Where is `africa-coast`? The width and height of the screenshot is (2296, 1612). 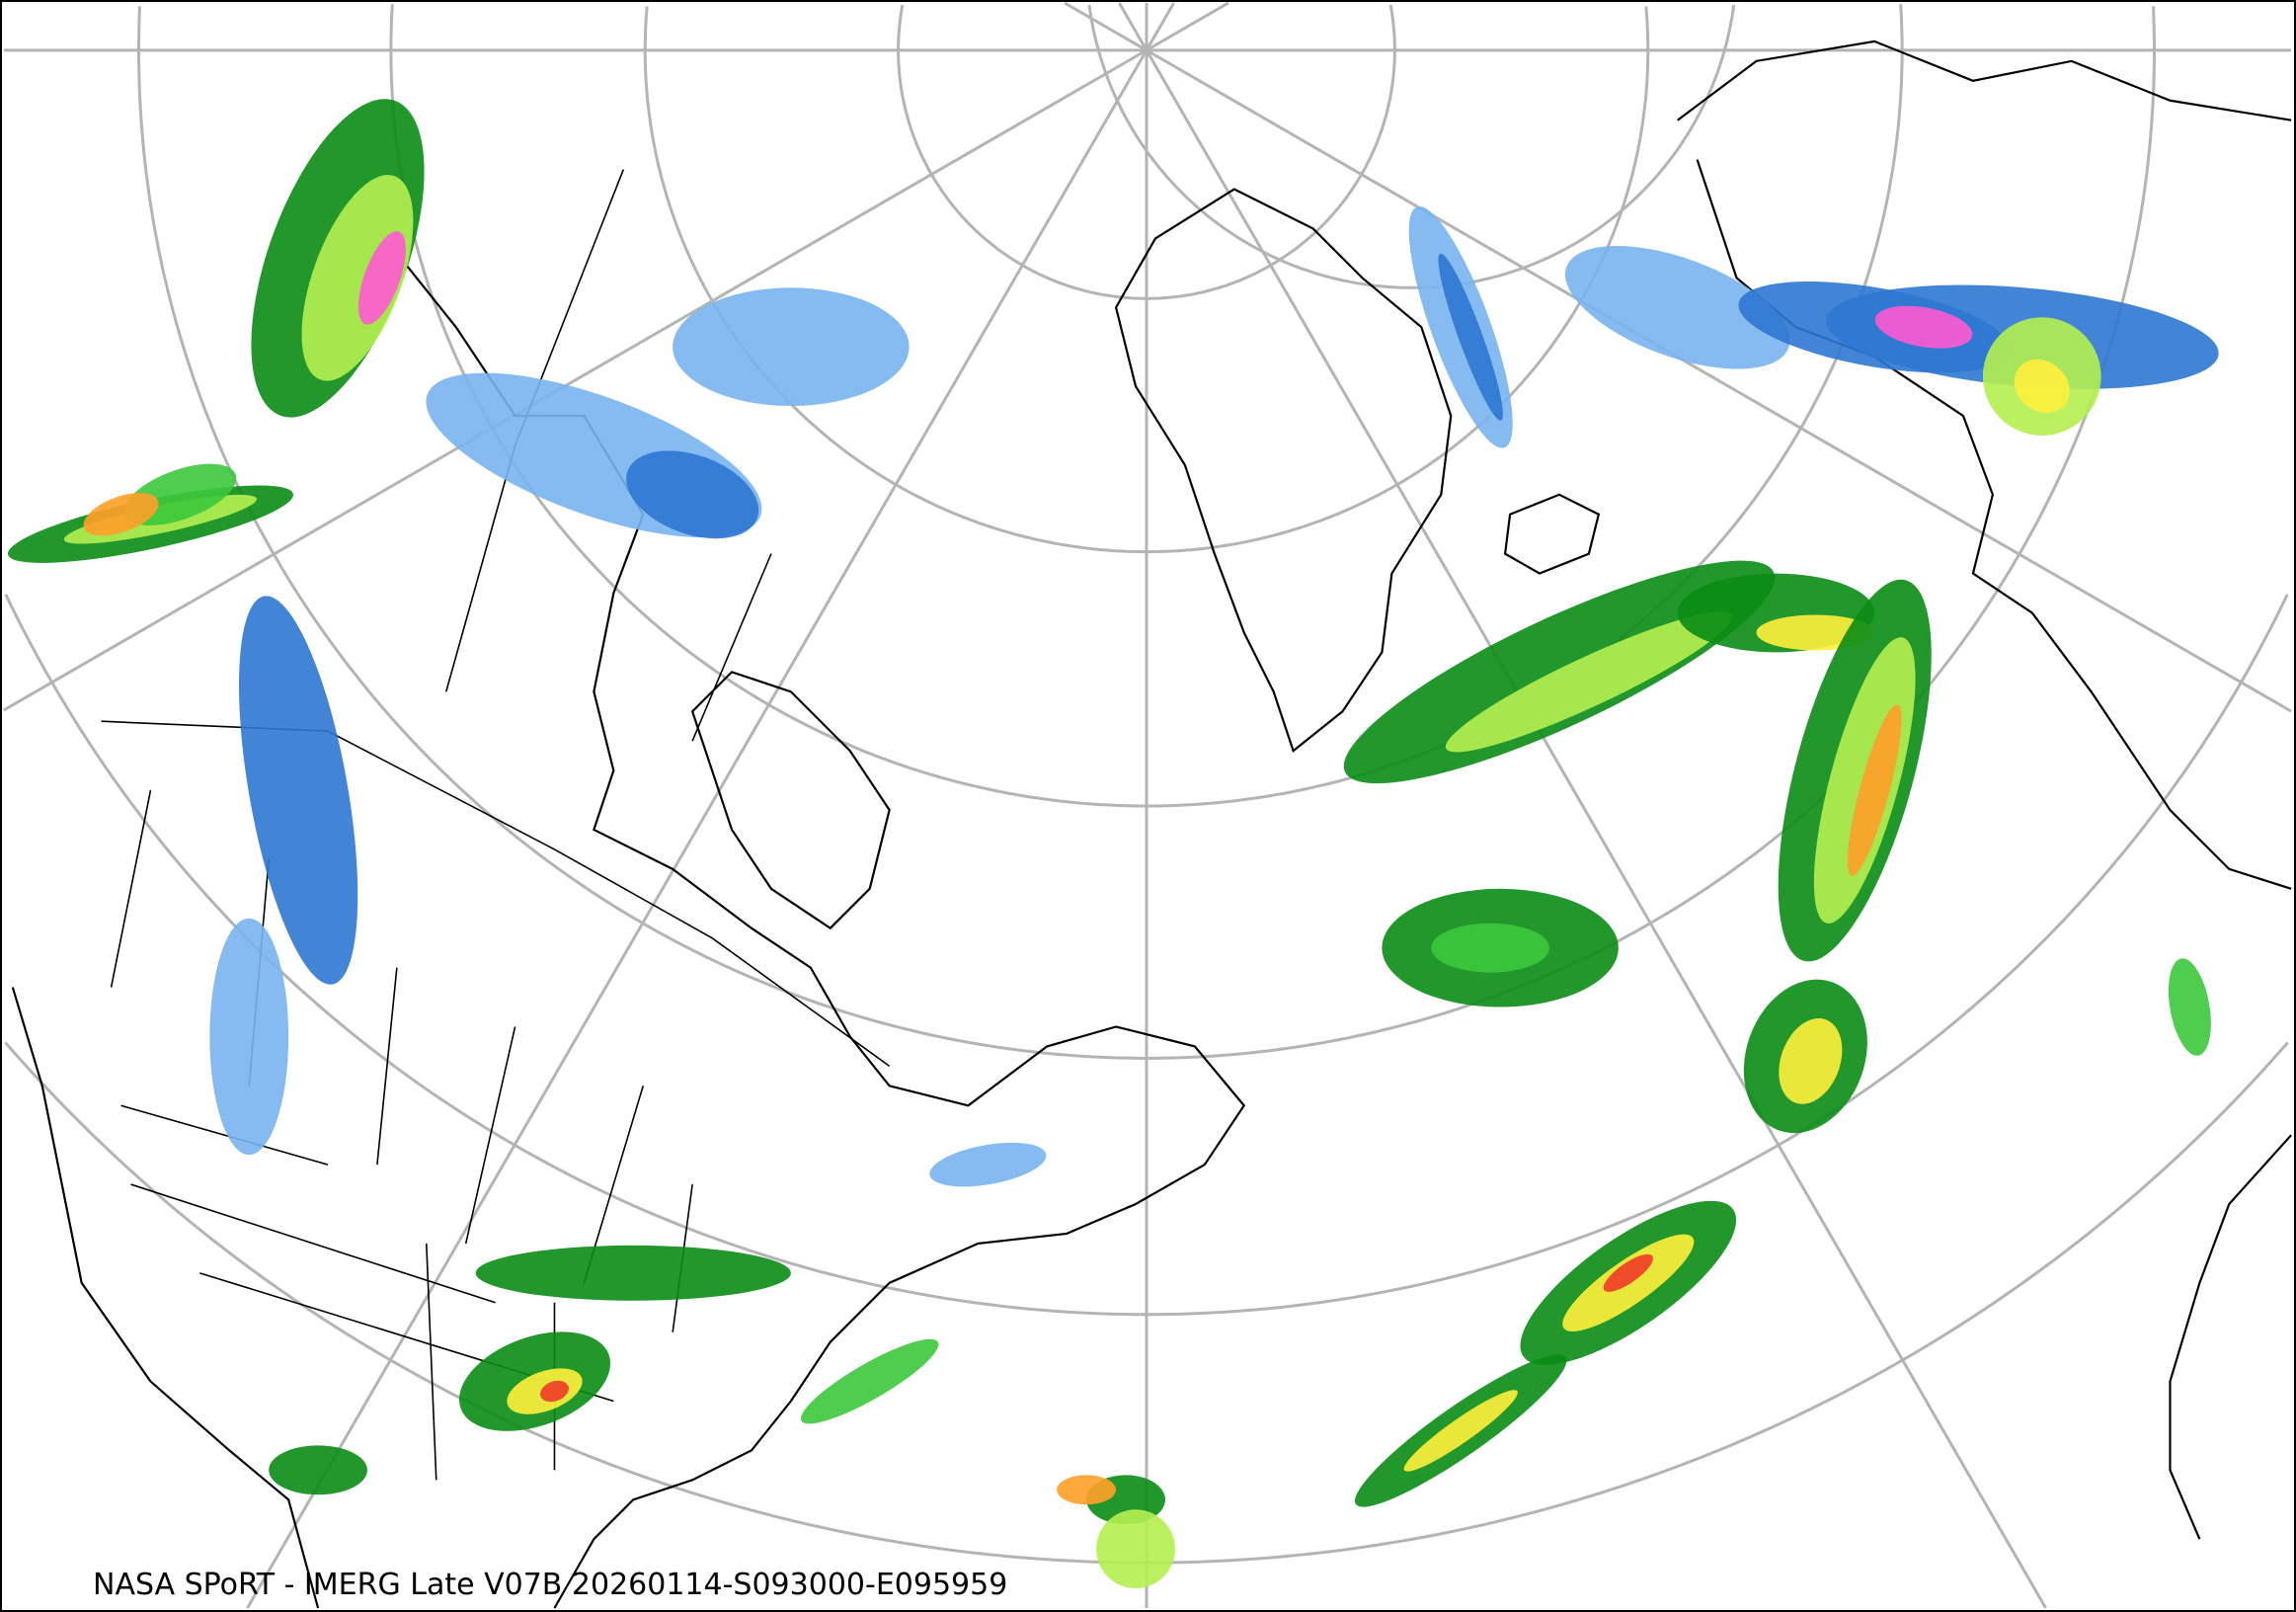 africa-coast is located at coordinates (2231, 1337).